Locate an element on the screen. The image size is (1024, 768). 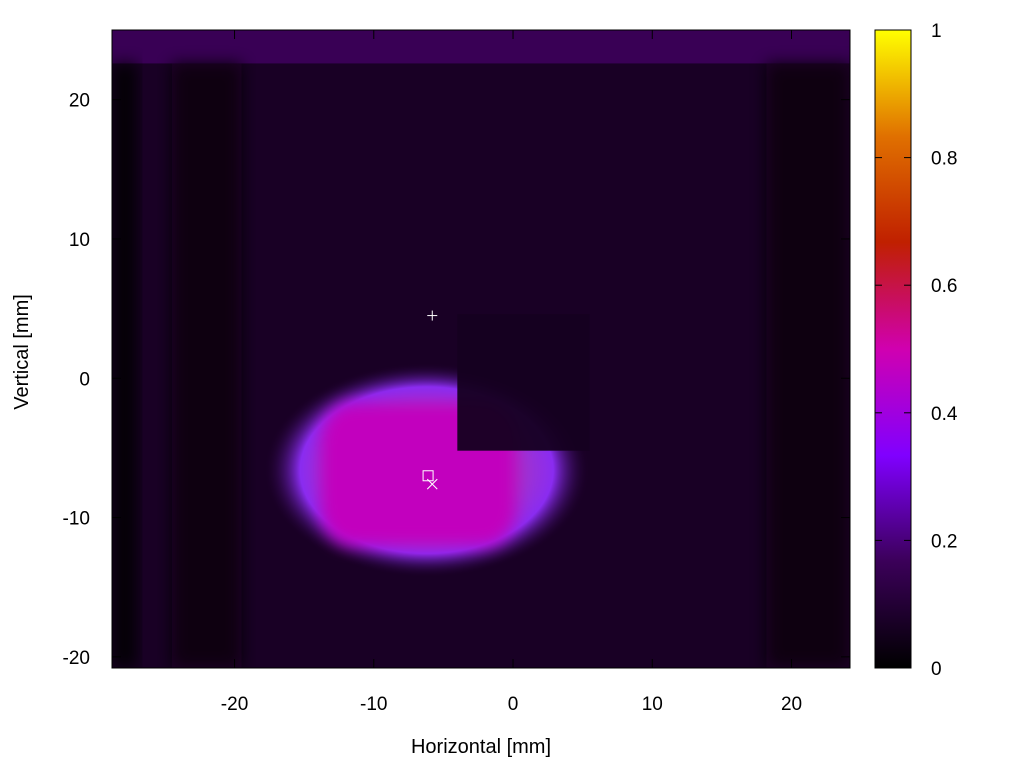
colorbar: 0 0.2 0.4 0.6 0.8 1 is located at coordinates (916, 350).